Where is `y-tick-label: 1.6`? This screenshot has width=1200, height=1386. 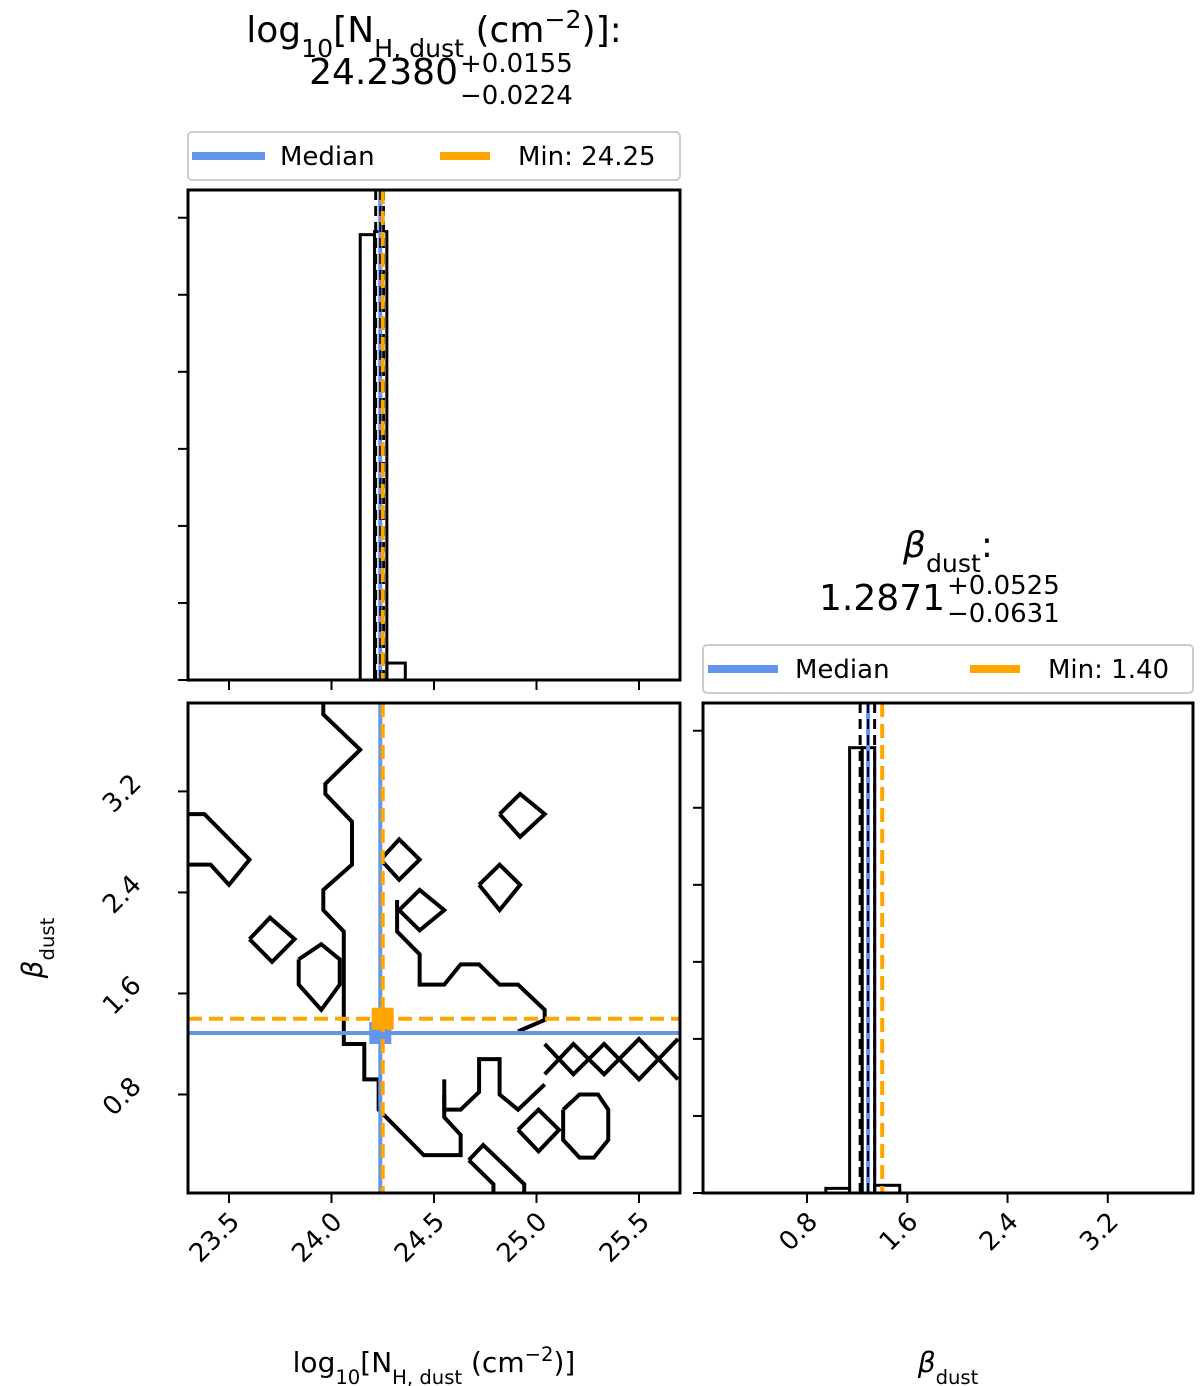 y-tick-label: 1.6 is located at coordinates (122, 996).